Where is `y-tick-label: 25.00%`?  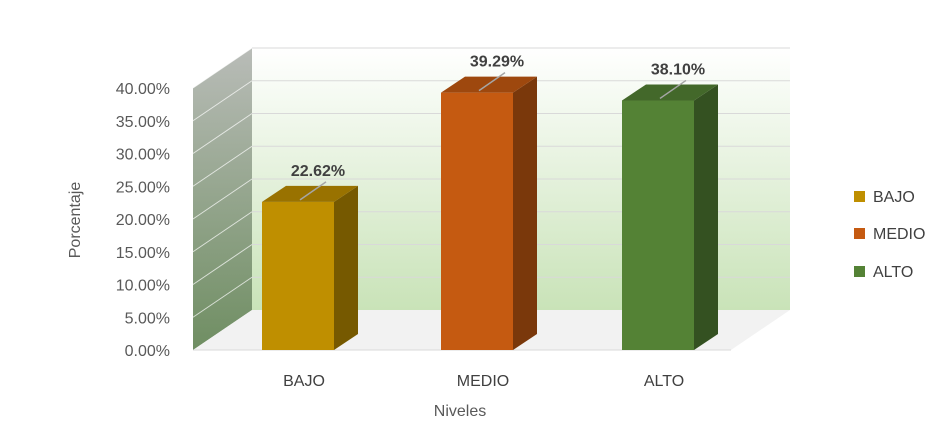
y-tick-label: 25.00% is located at coordinates (143, 187).